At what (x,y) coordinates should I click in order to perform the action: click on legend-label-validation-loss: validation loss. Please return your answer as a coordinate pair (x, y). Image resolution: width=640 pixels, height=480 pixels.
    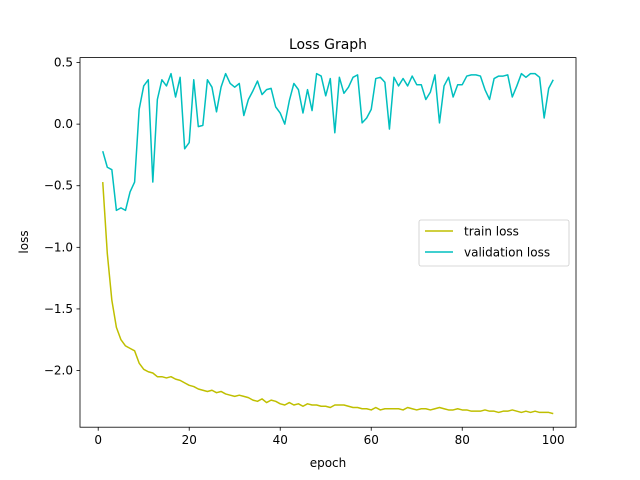
    Looking at the image, I should click on (507, 253).